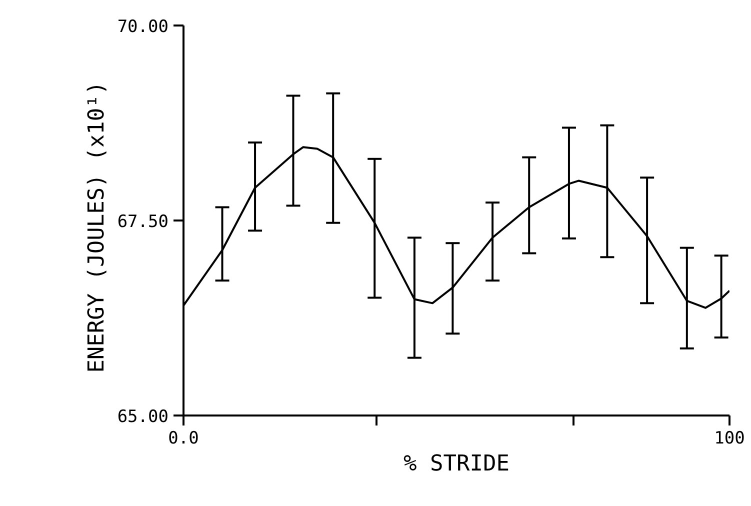 The image size is (751, 506). I want to click on x-tick-label: 100, so click(729, 438).